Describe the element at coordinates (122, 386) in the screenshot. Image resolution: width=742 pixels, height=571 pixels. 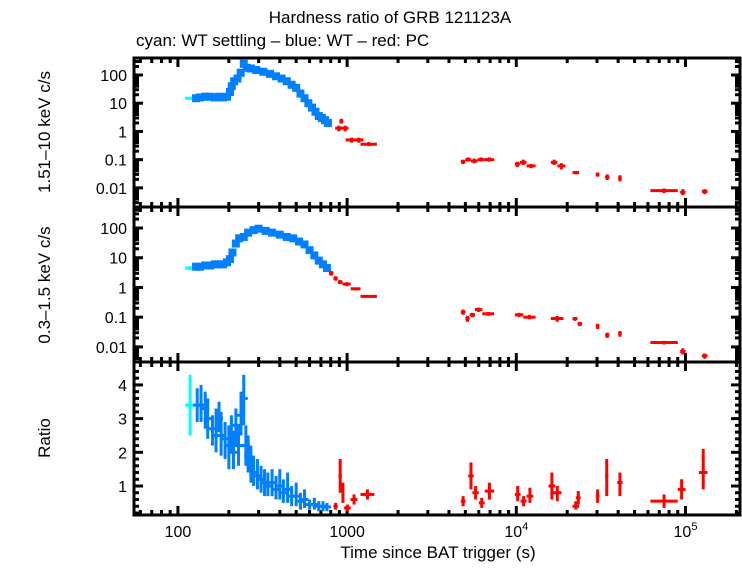
I see `panel-3-y-tick-label: 4` at that location.